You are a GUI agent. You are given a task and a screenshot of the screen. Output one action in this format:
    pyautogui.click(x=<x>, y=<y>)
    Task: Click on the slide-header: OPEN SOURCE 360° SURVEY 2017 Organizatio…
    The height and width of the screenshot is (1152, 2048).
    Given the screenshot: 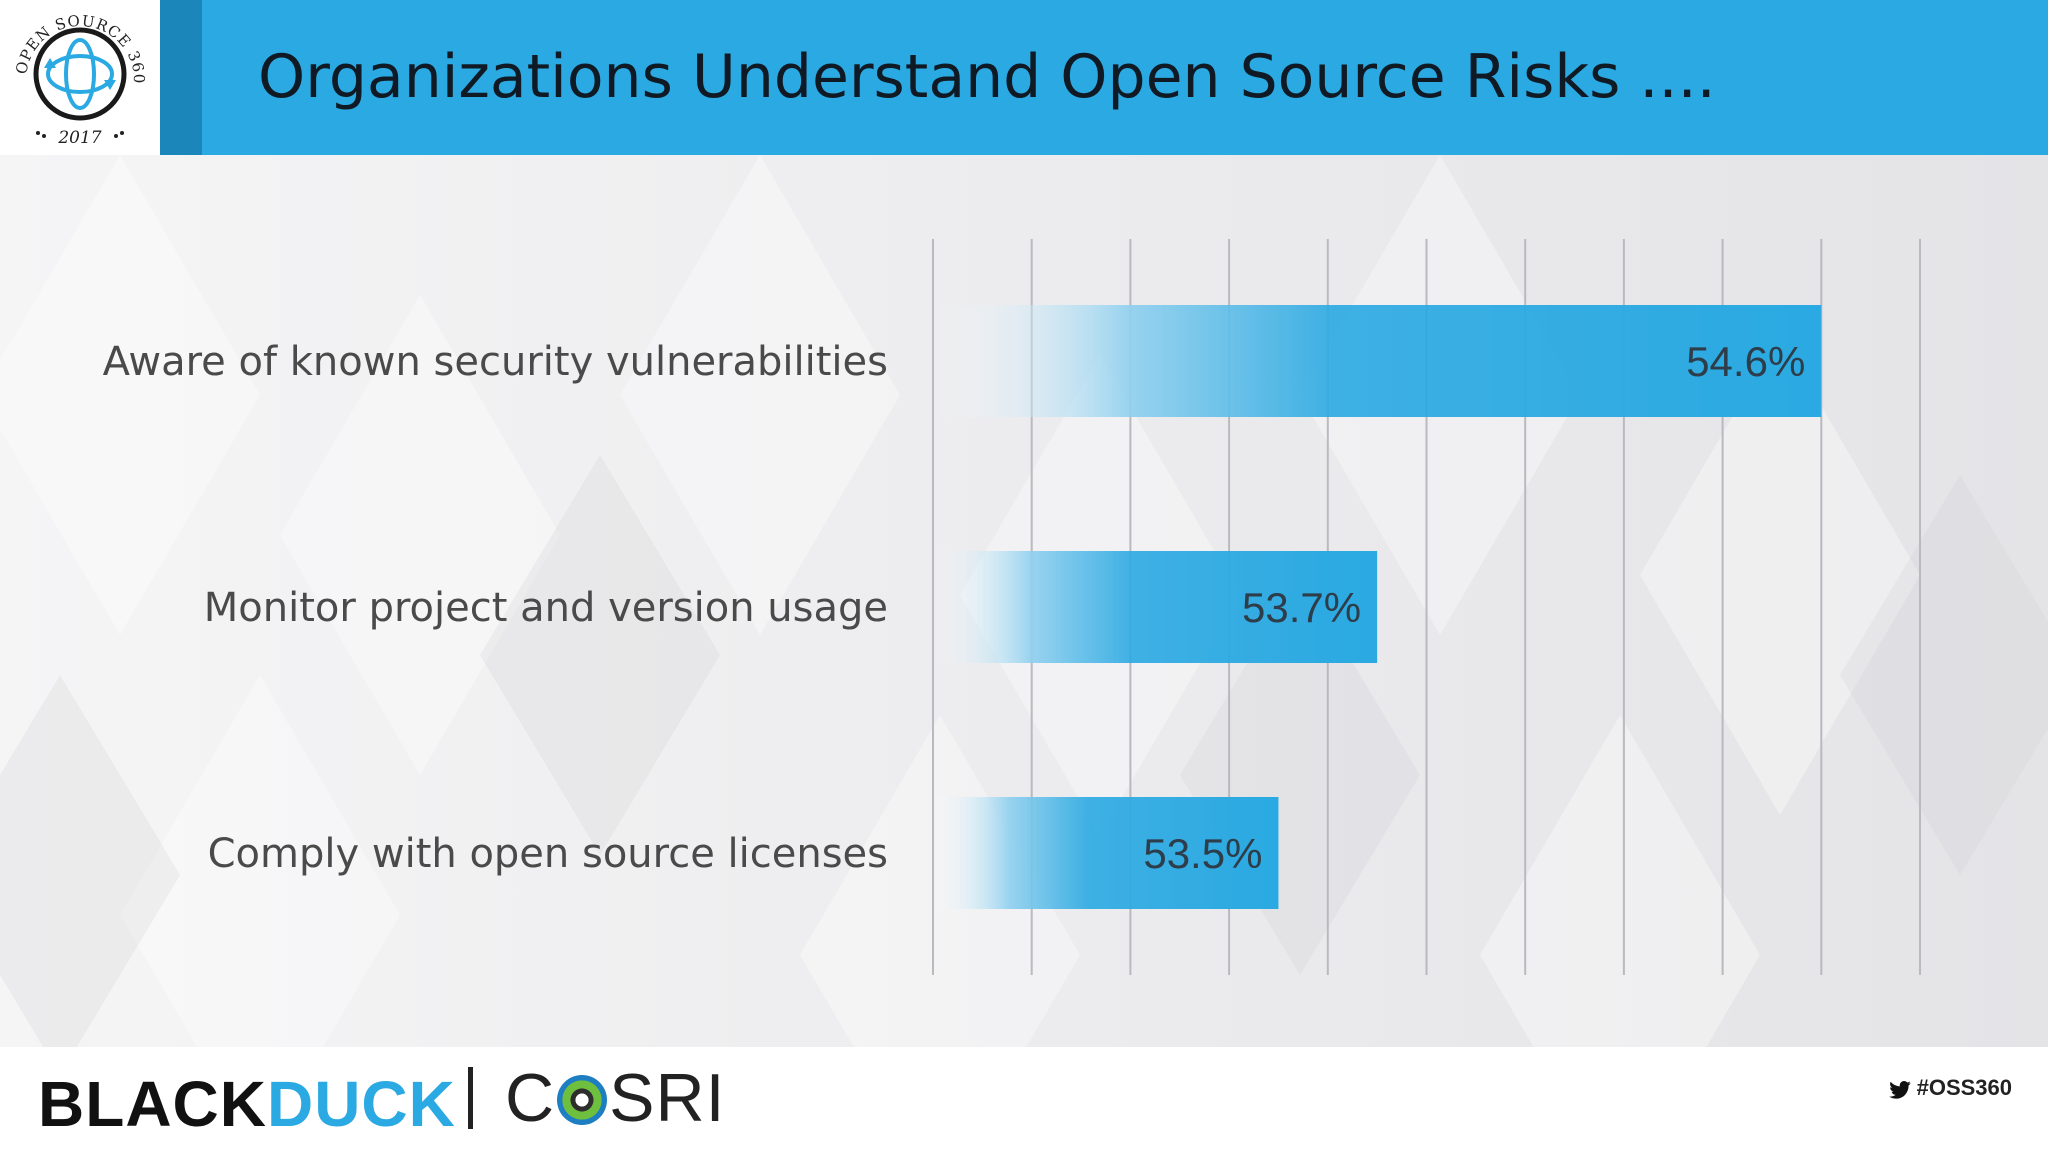 What is the action you would take?
    pyautogui.click(x=1024, y=77)
    